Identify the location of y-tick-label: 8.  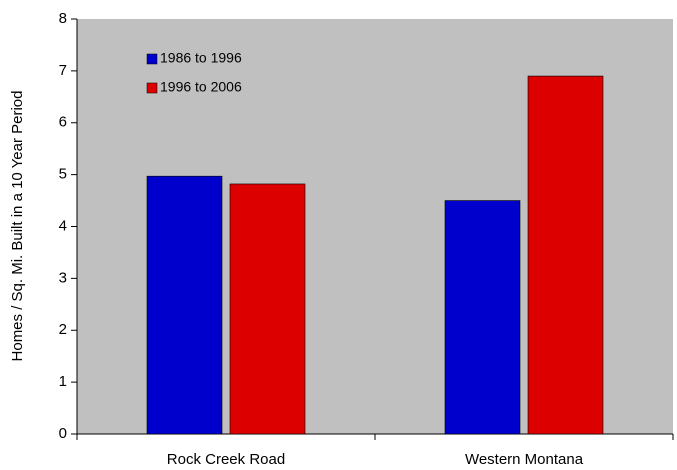
(63, 18).